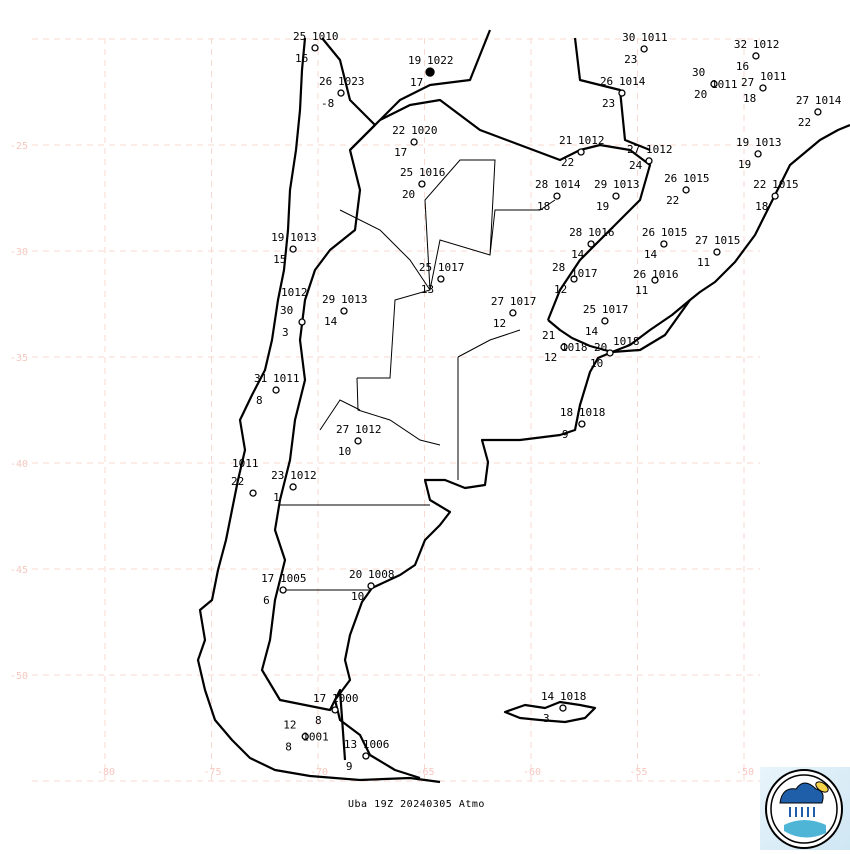  I want to click on lat-label: -40, so click(19, 464).